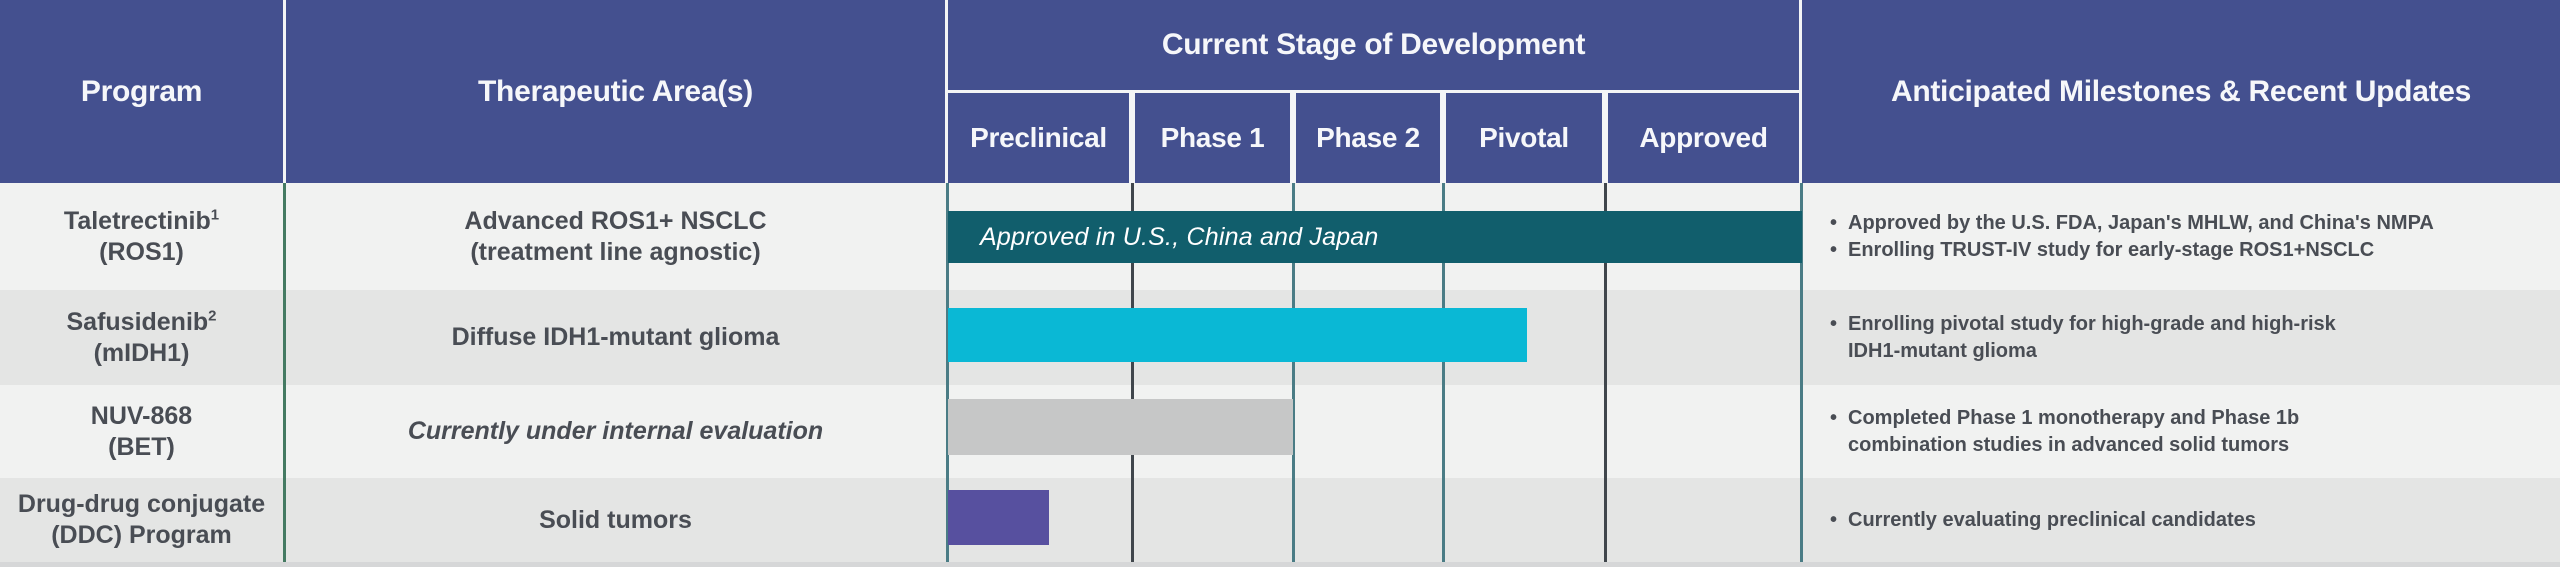 The height and width of the screenshot is (567, 2560). What do you see at coordinates (212, 316) in the screenshot?
I see `footnote-marker: 2` at bounding box center [212, 316].